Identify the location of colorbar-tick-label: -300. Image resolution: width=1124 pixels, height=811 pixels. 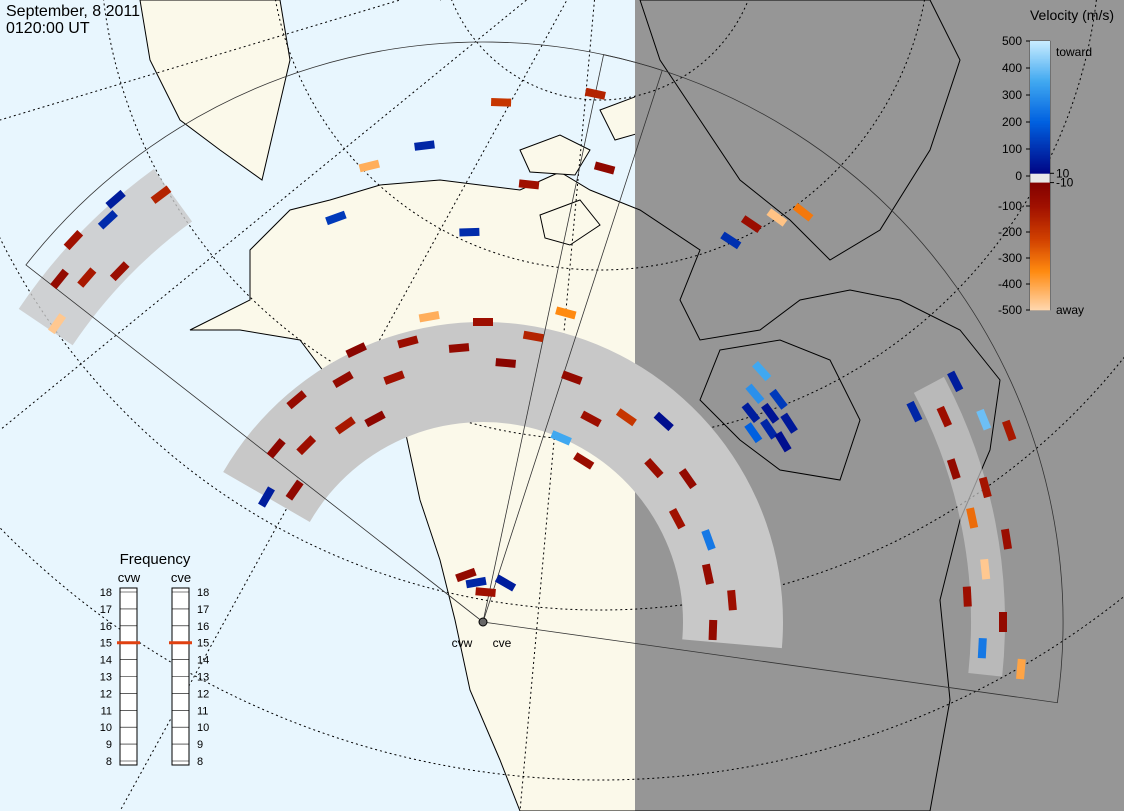
(1010, 258).